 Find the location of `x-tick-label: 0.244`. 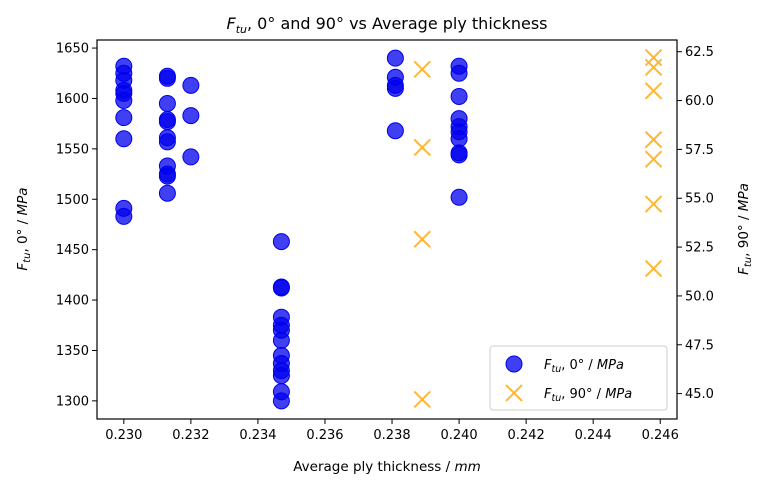

x-tick-label: 0.244 is located at coordinates (593, 435).